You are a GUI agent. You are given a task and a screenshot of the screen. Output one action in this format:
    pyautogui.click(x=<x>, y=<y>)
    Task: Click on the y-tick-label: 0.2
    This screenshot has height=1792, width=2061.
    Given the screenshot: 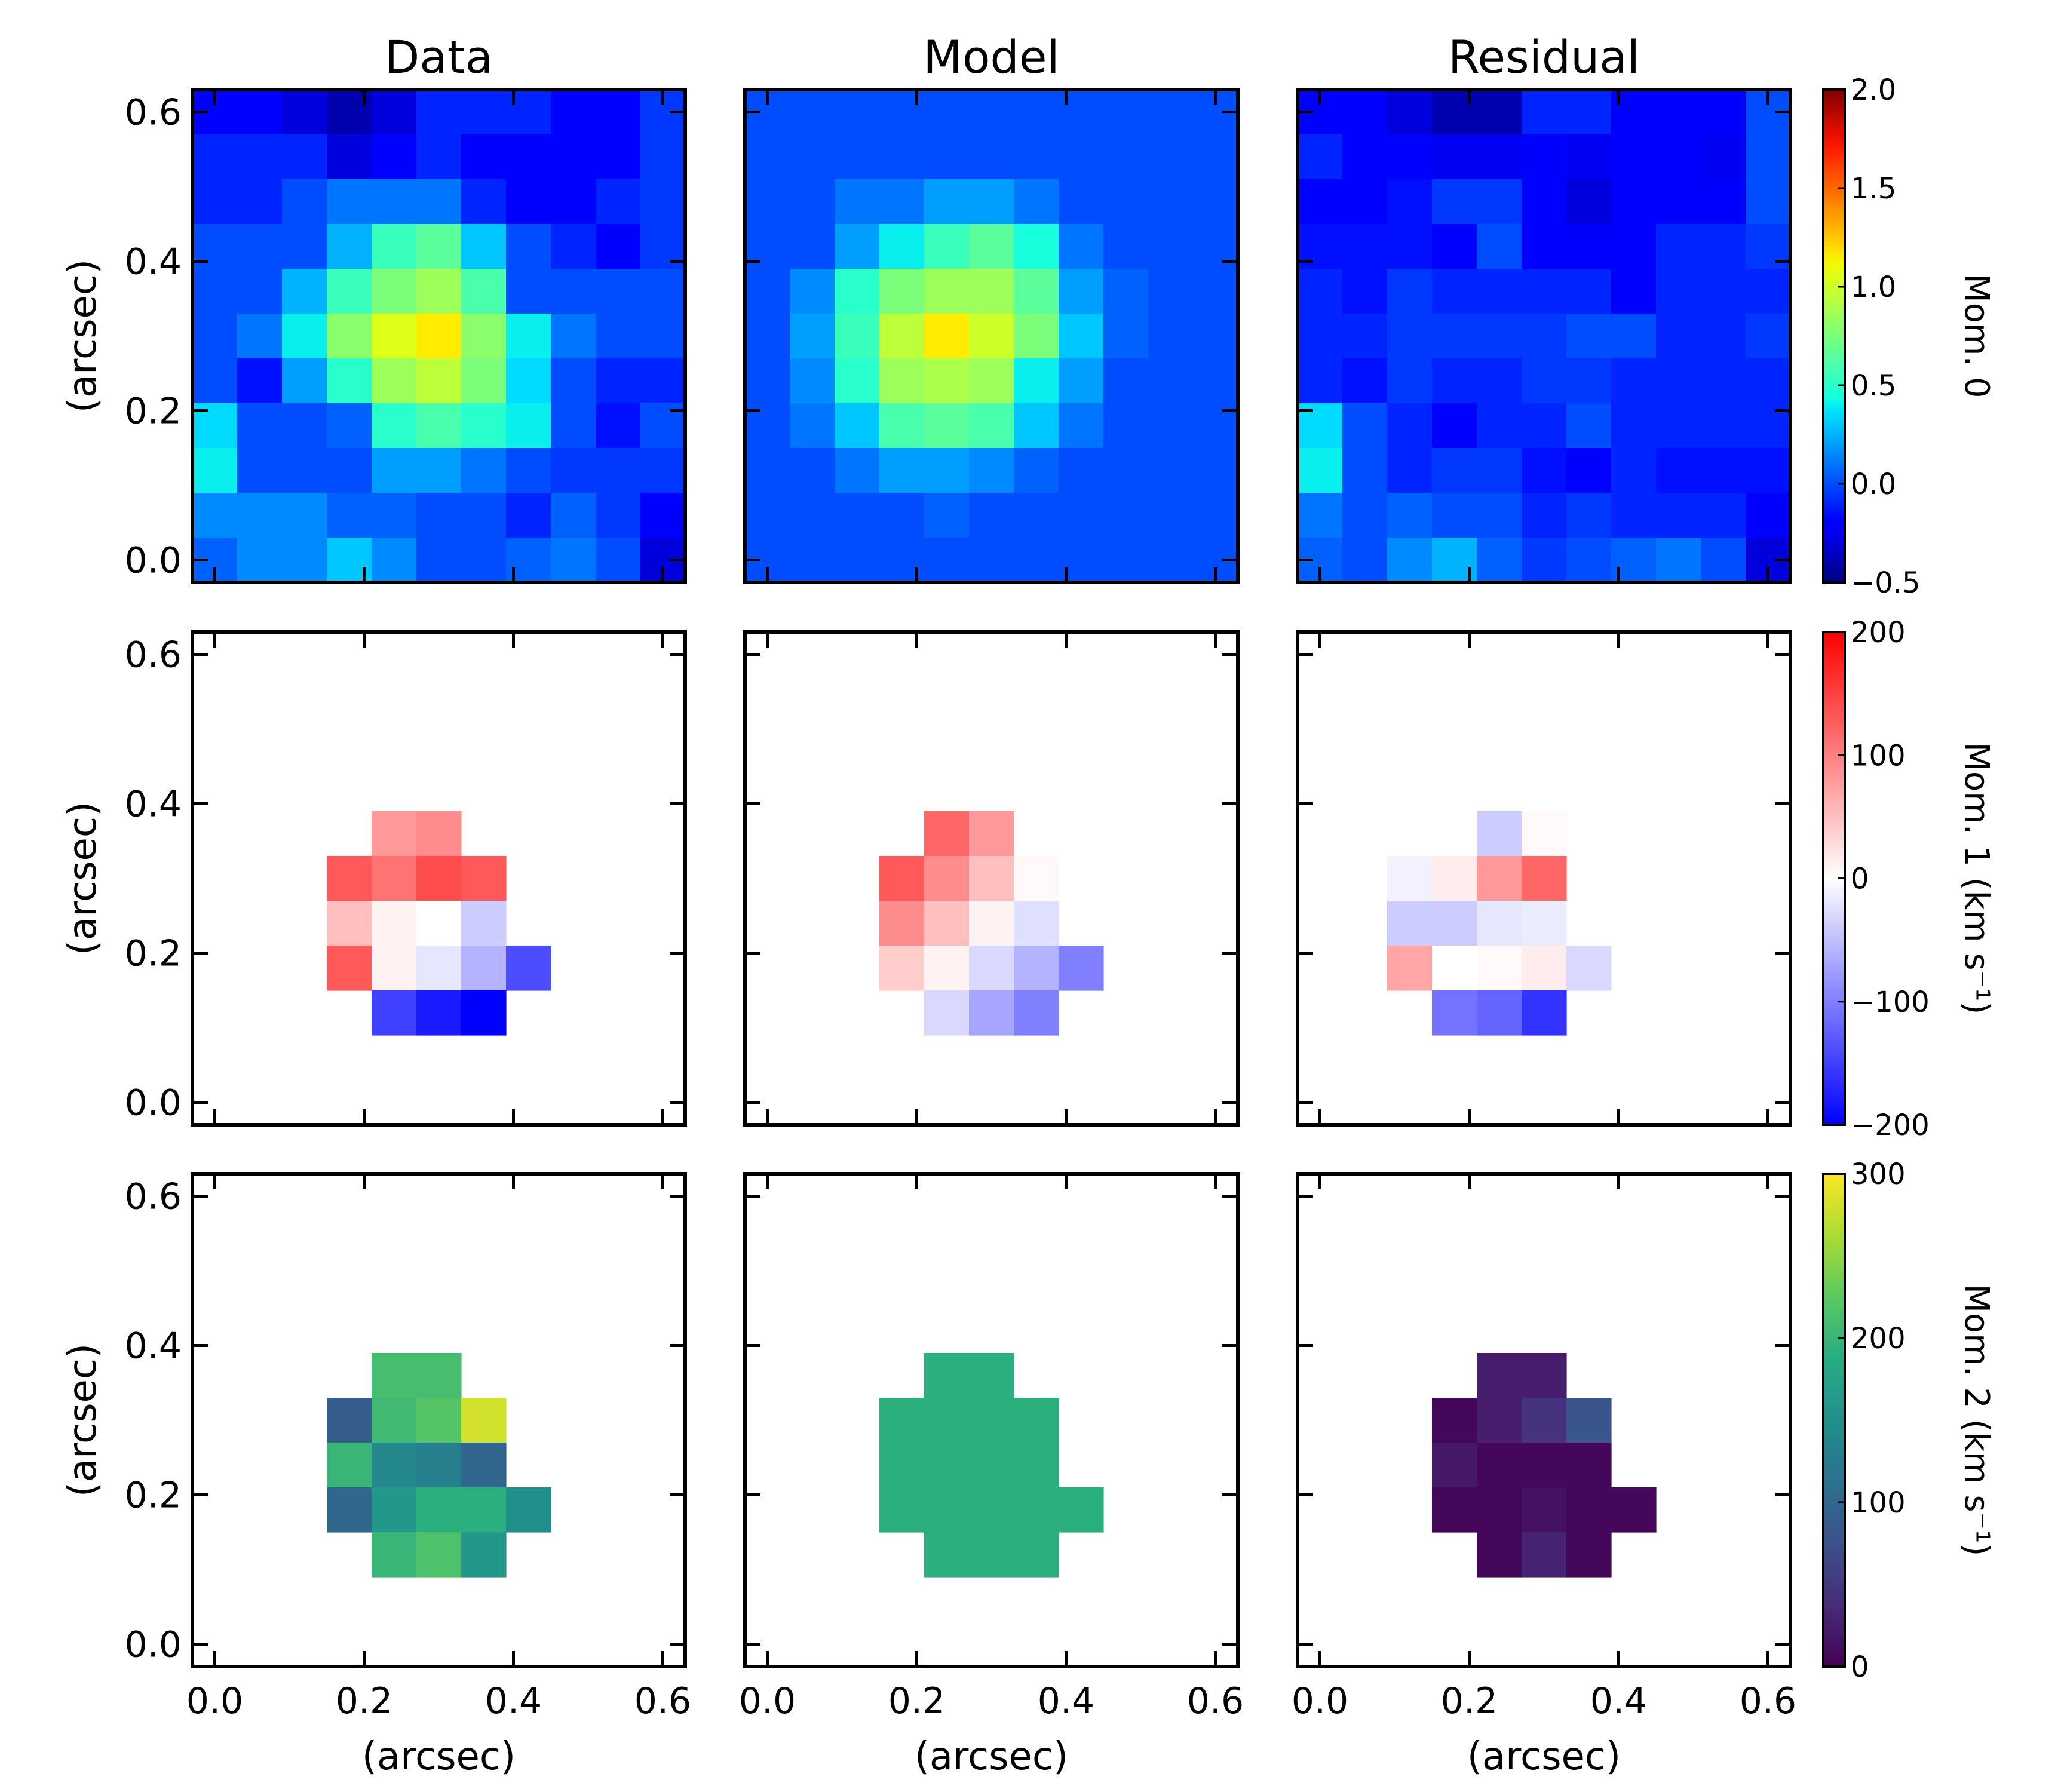 What is the action you would take?
    pyautogui.click(x=153, y=1496)
    